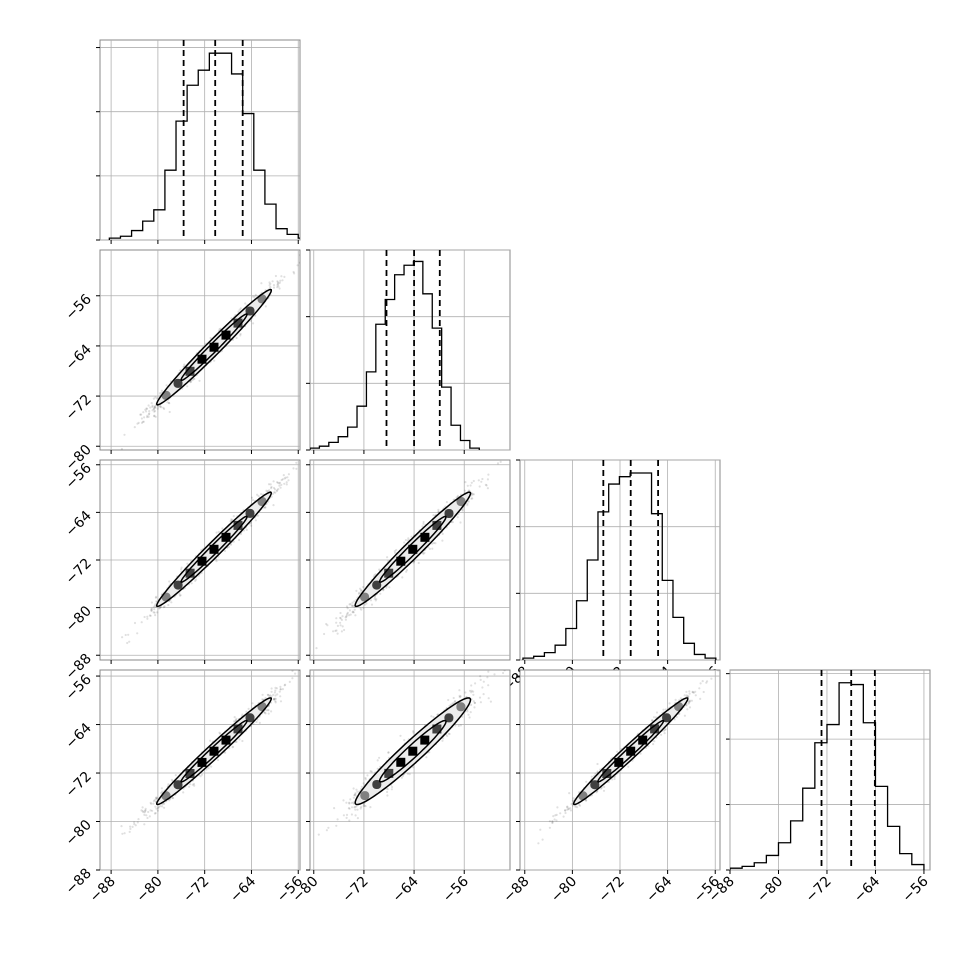 The image size is (970, 970). I want to click on scatter-panel-r3c0-ytick-label: −64, so click(79, 736).